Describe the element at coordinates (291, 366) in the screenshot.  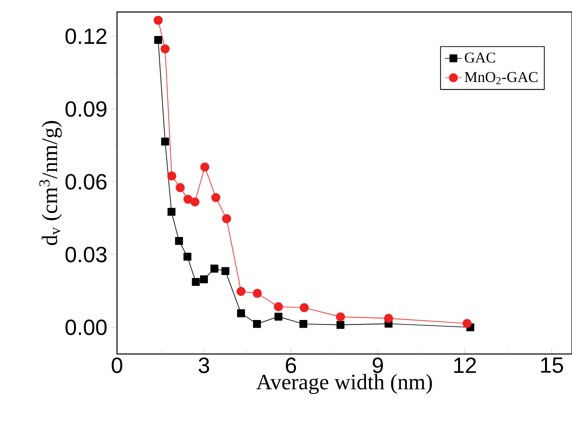
I see `x-tick-label: 6` at that location.